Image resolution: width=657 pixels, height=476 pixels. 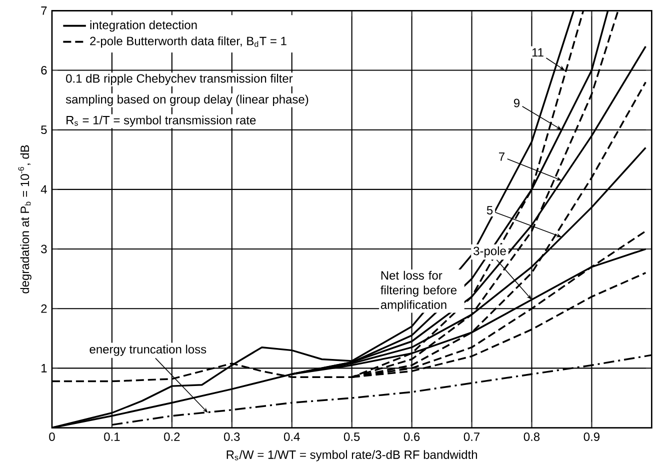 I want to click on x-axis-title: R$_{s}$/W = 1/WT = symbol rate/3-dB RF bandwidth, so click(x=351, y=456).